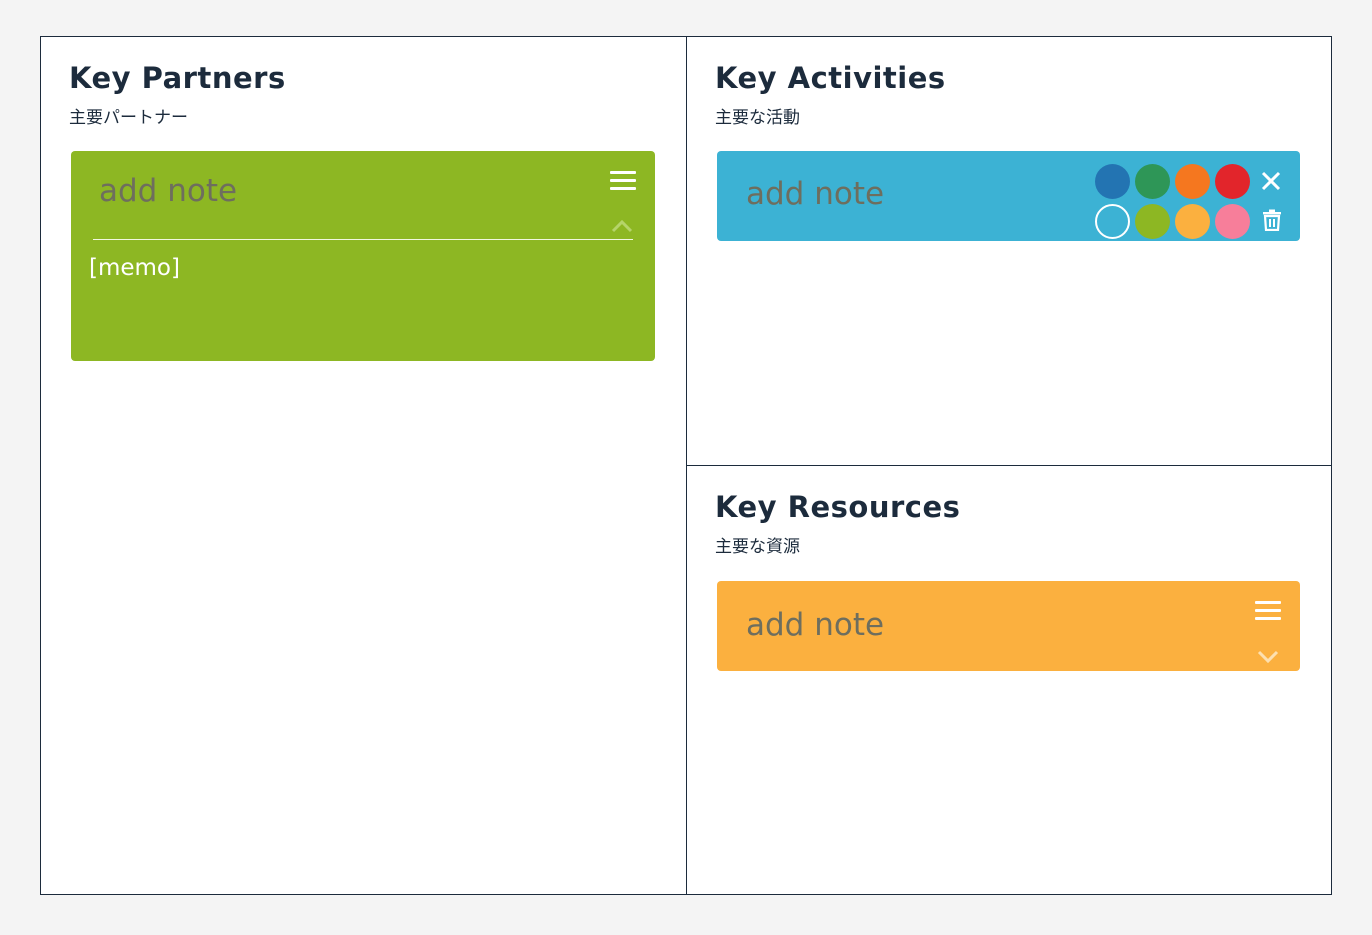 The height and width of the screenshot is (935, 1372). Describe the element at coordinates (757, 118) in the screenshot. I see `section-subtitle: 主要な活動` at that location.